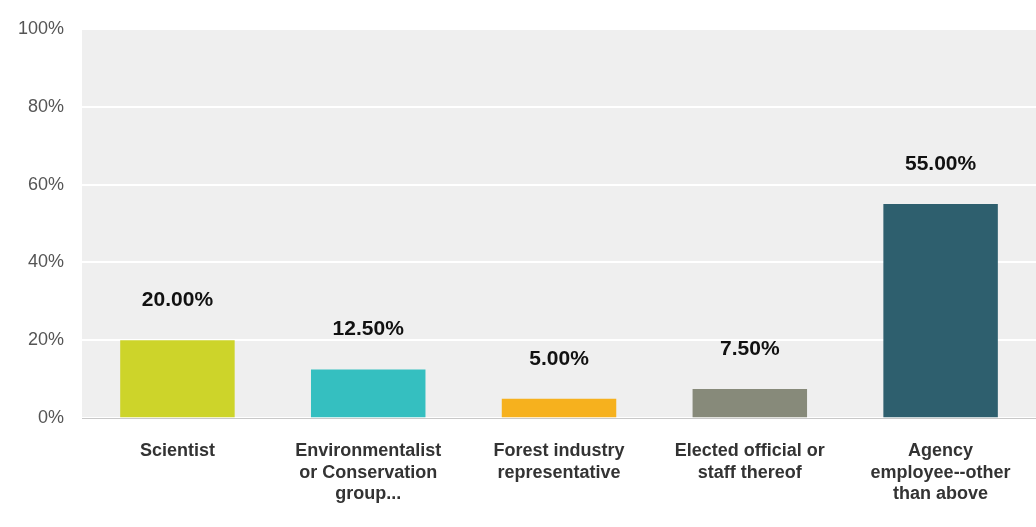  I want to click on x-tick-label: Forest industry representative, so click(559, 460).